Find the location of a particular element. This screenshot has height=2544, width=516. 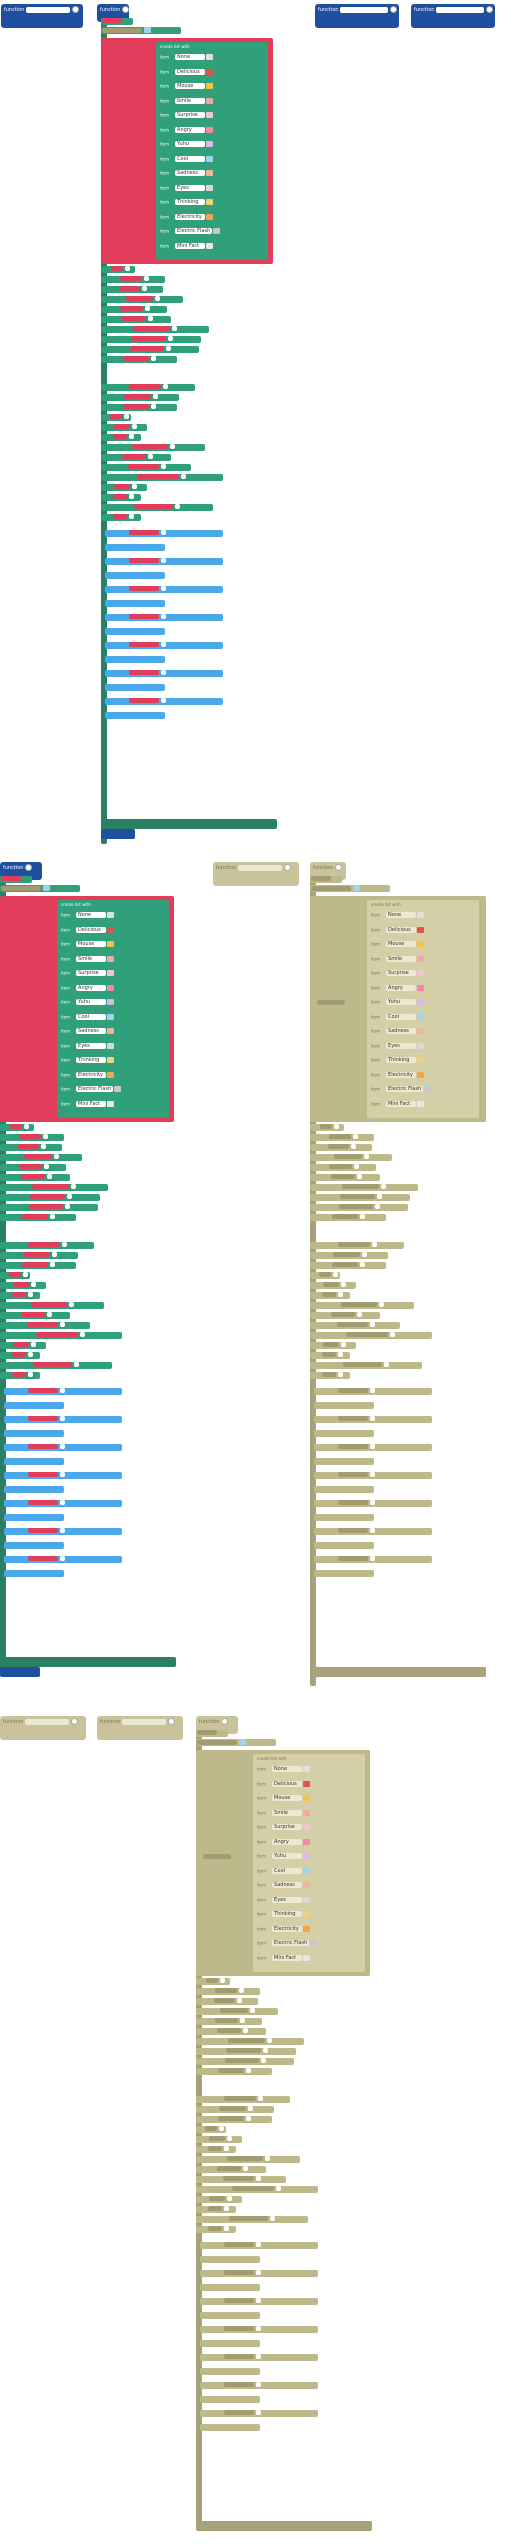

list-item-value: Smile is located at coordinates (287, 1812).